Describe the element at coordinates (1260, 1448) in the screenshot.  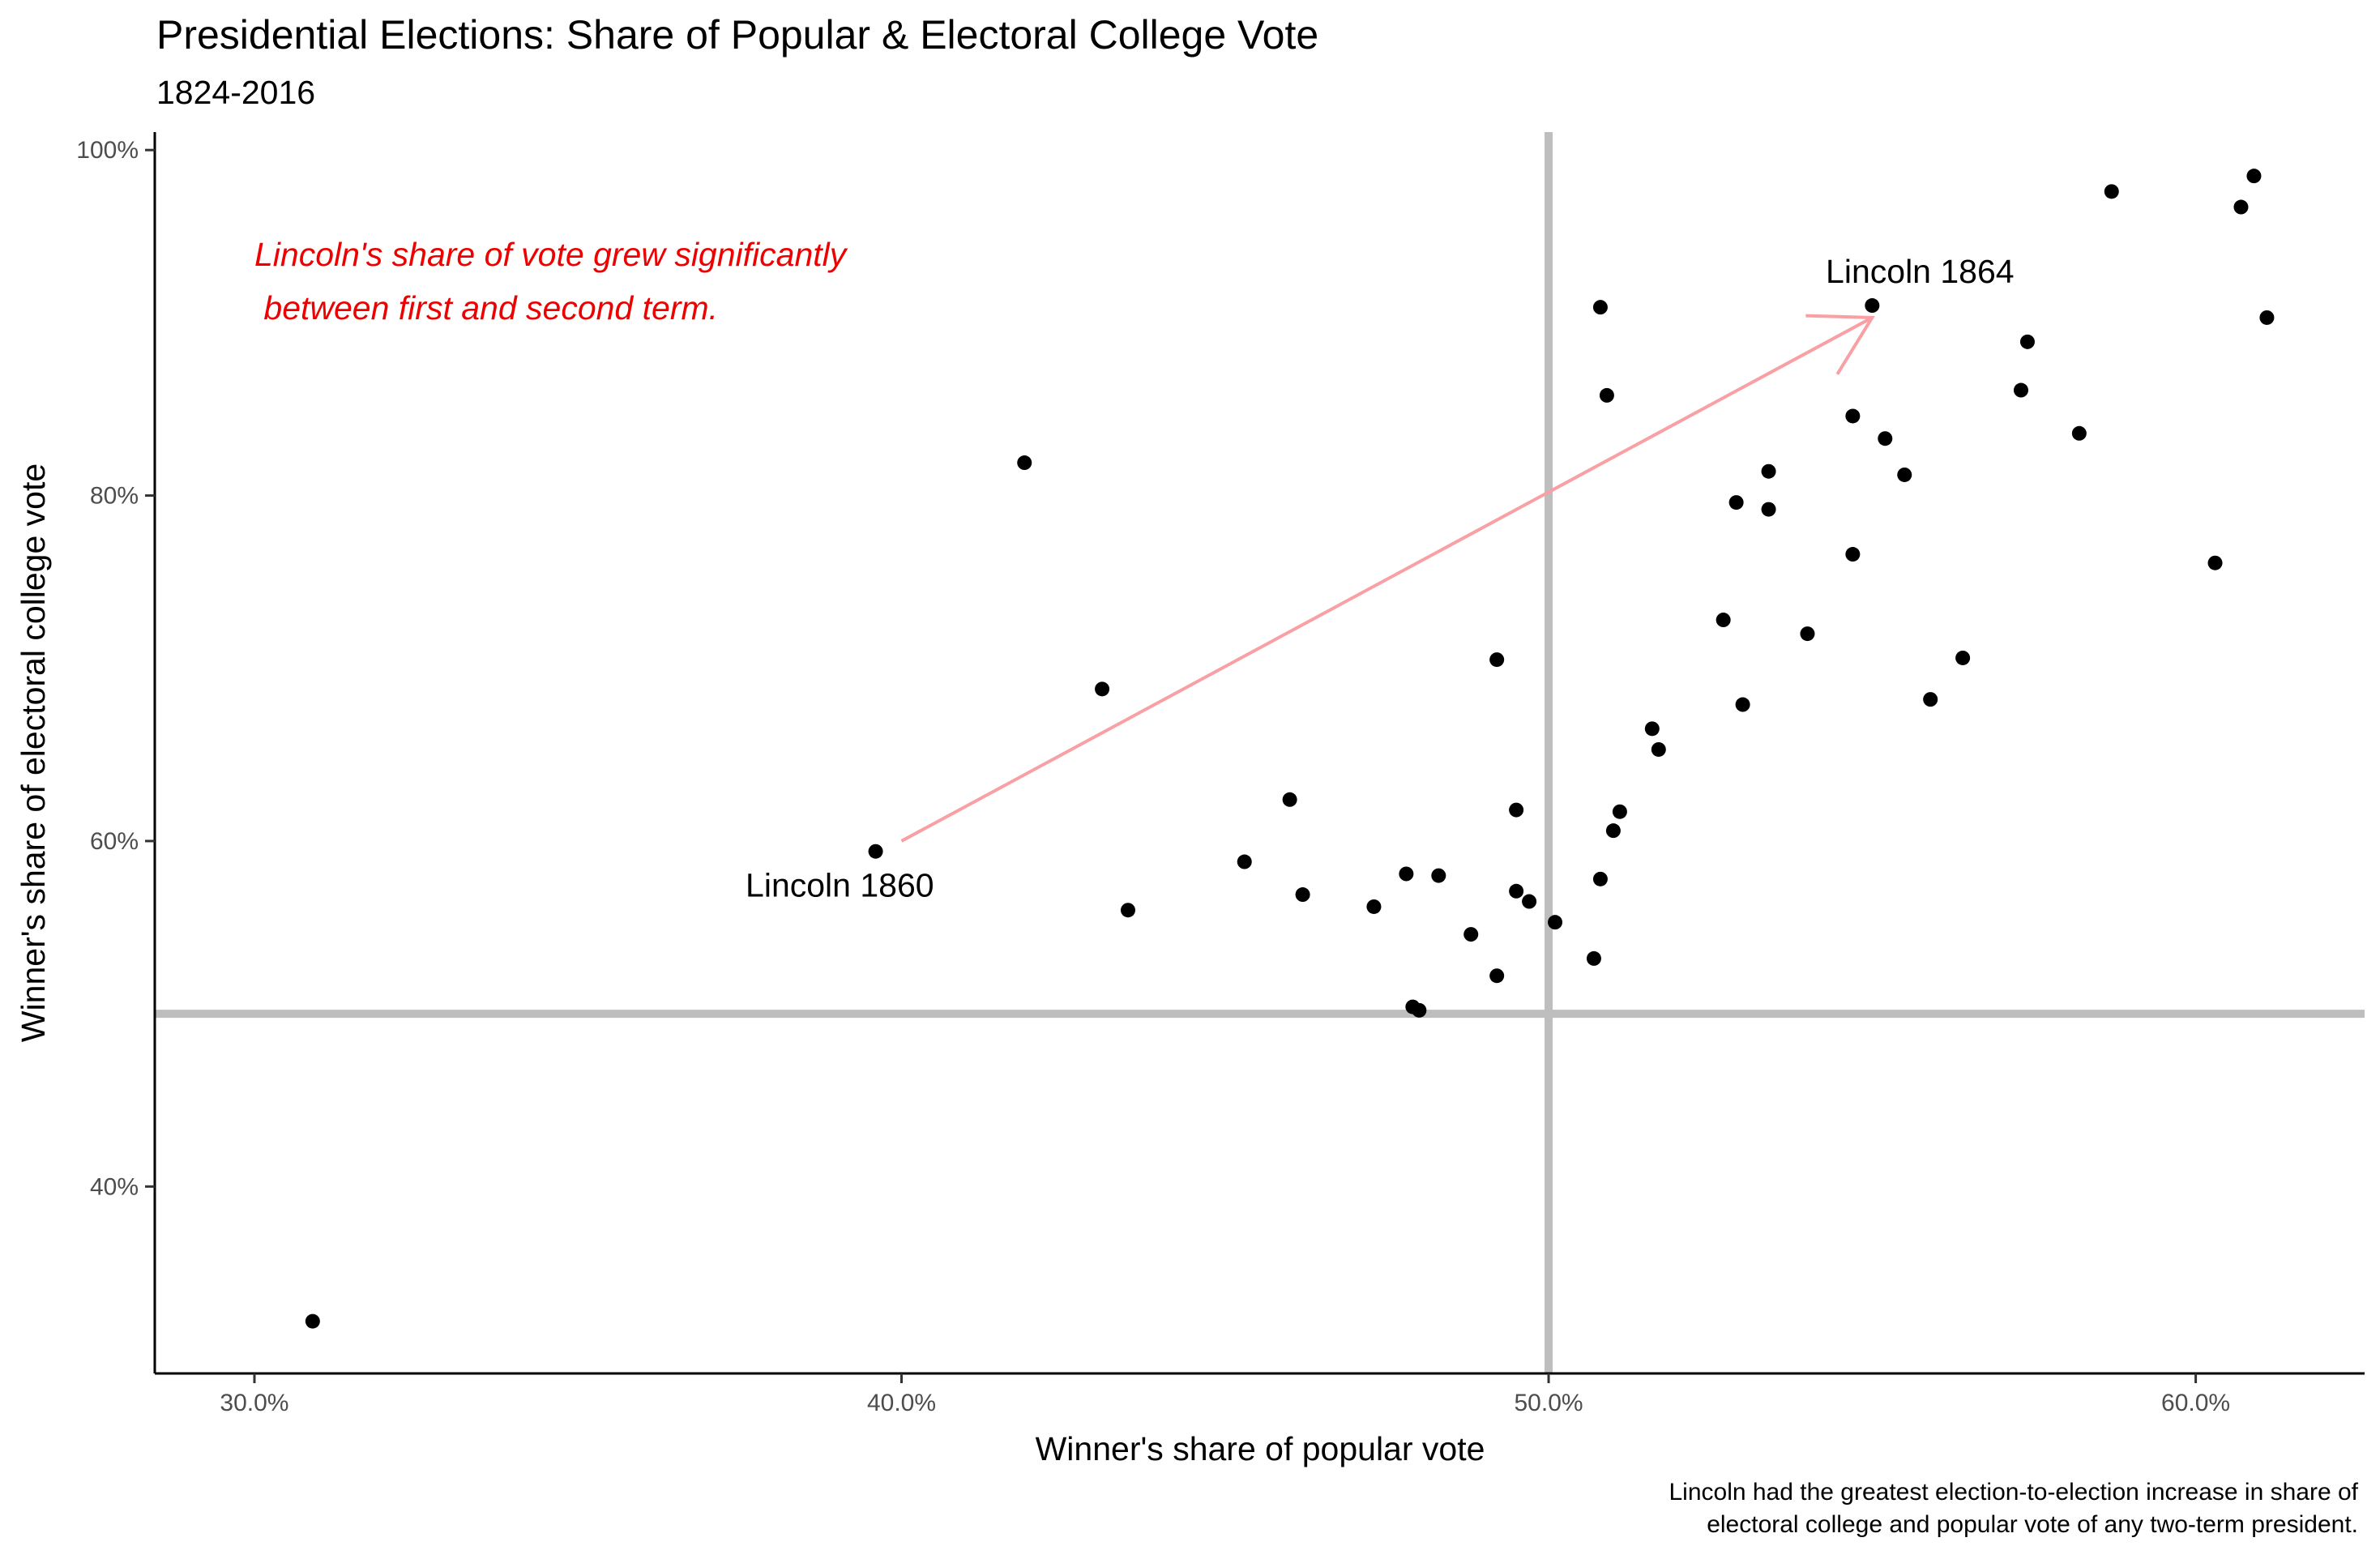
I see `x-axis-title: Winner's share of popular vote` at that location.